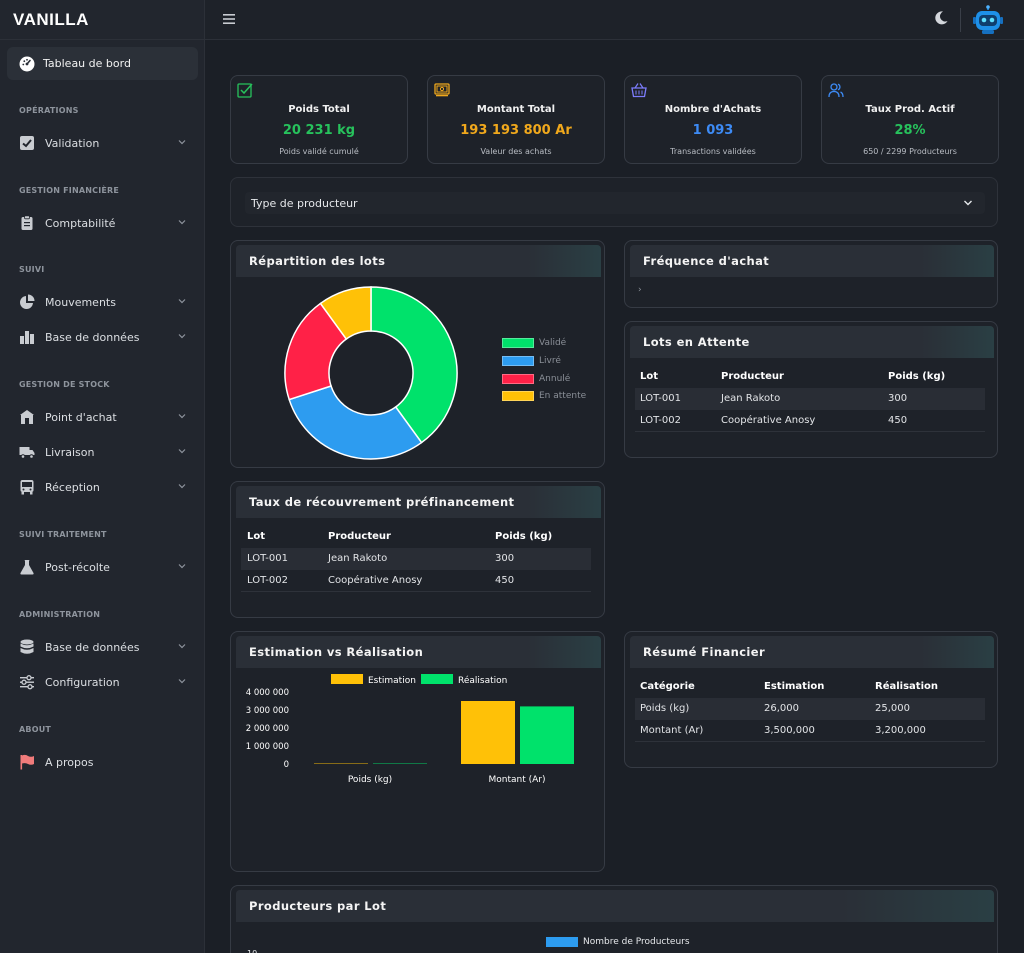 The image size is (1024, 953). I want to click on store-icon, so click(27, 417).